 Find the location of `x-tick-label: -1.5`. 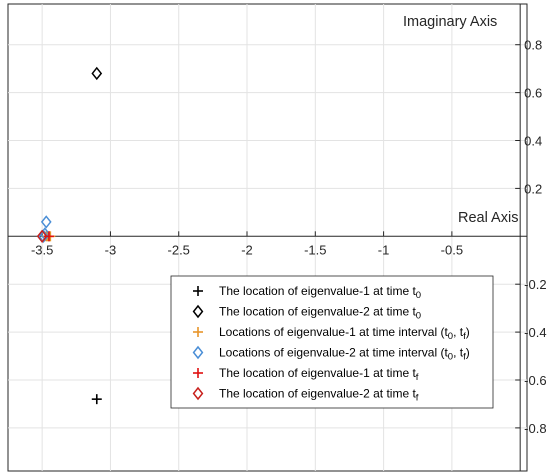

x-tick-label: -1.5 is located at coordinates (315, 249).